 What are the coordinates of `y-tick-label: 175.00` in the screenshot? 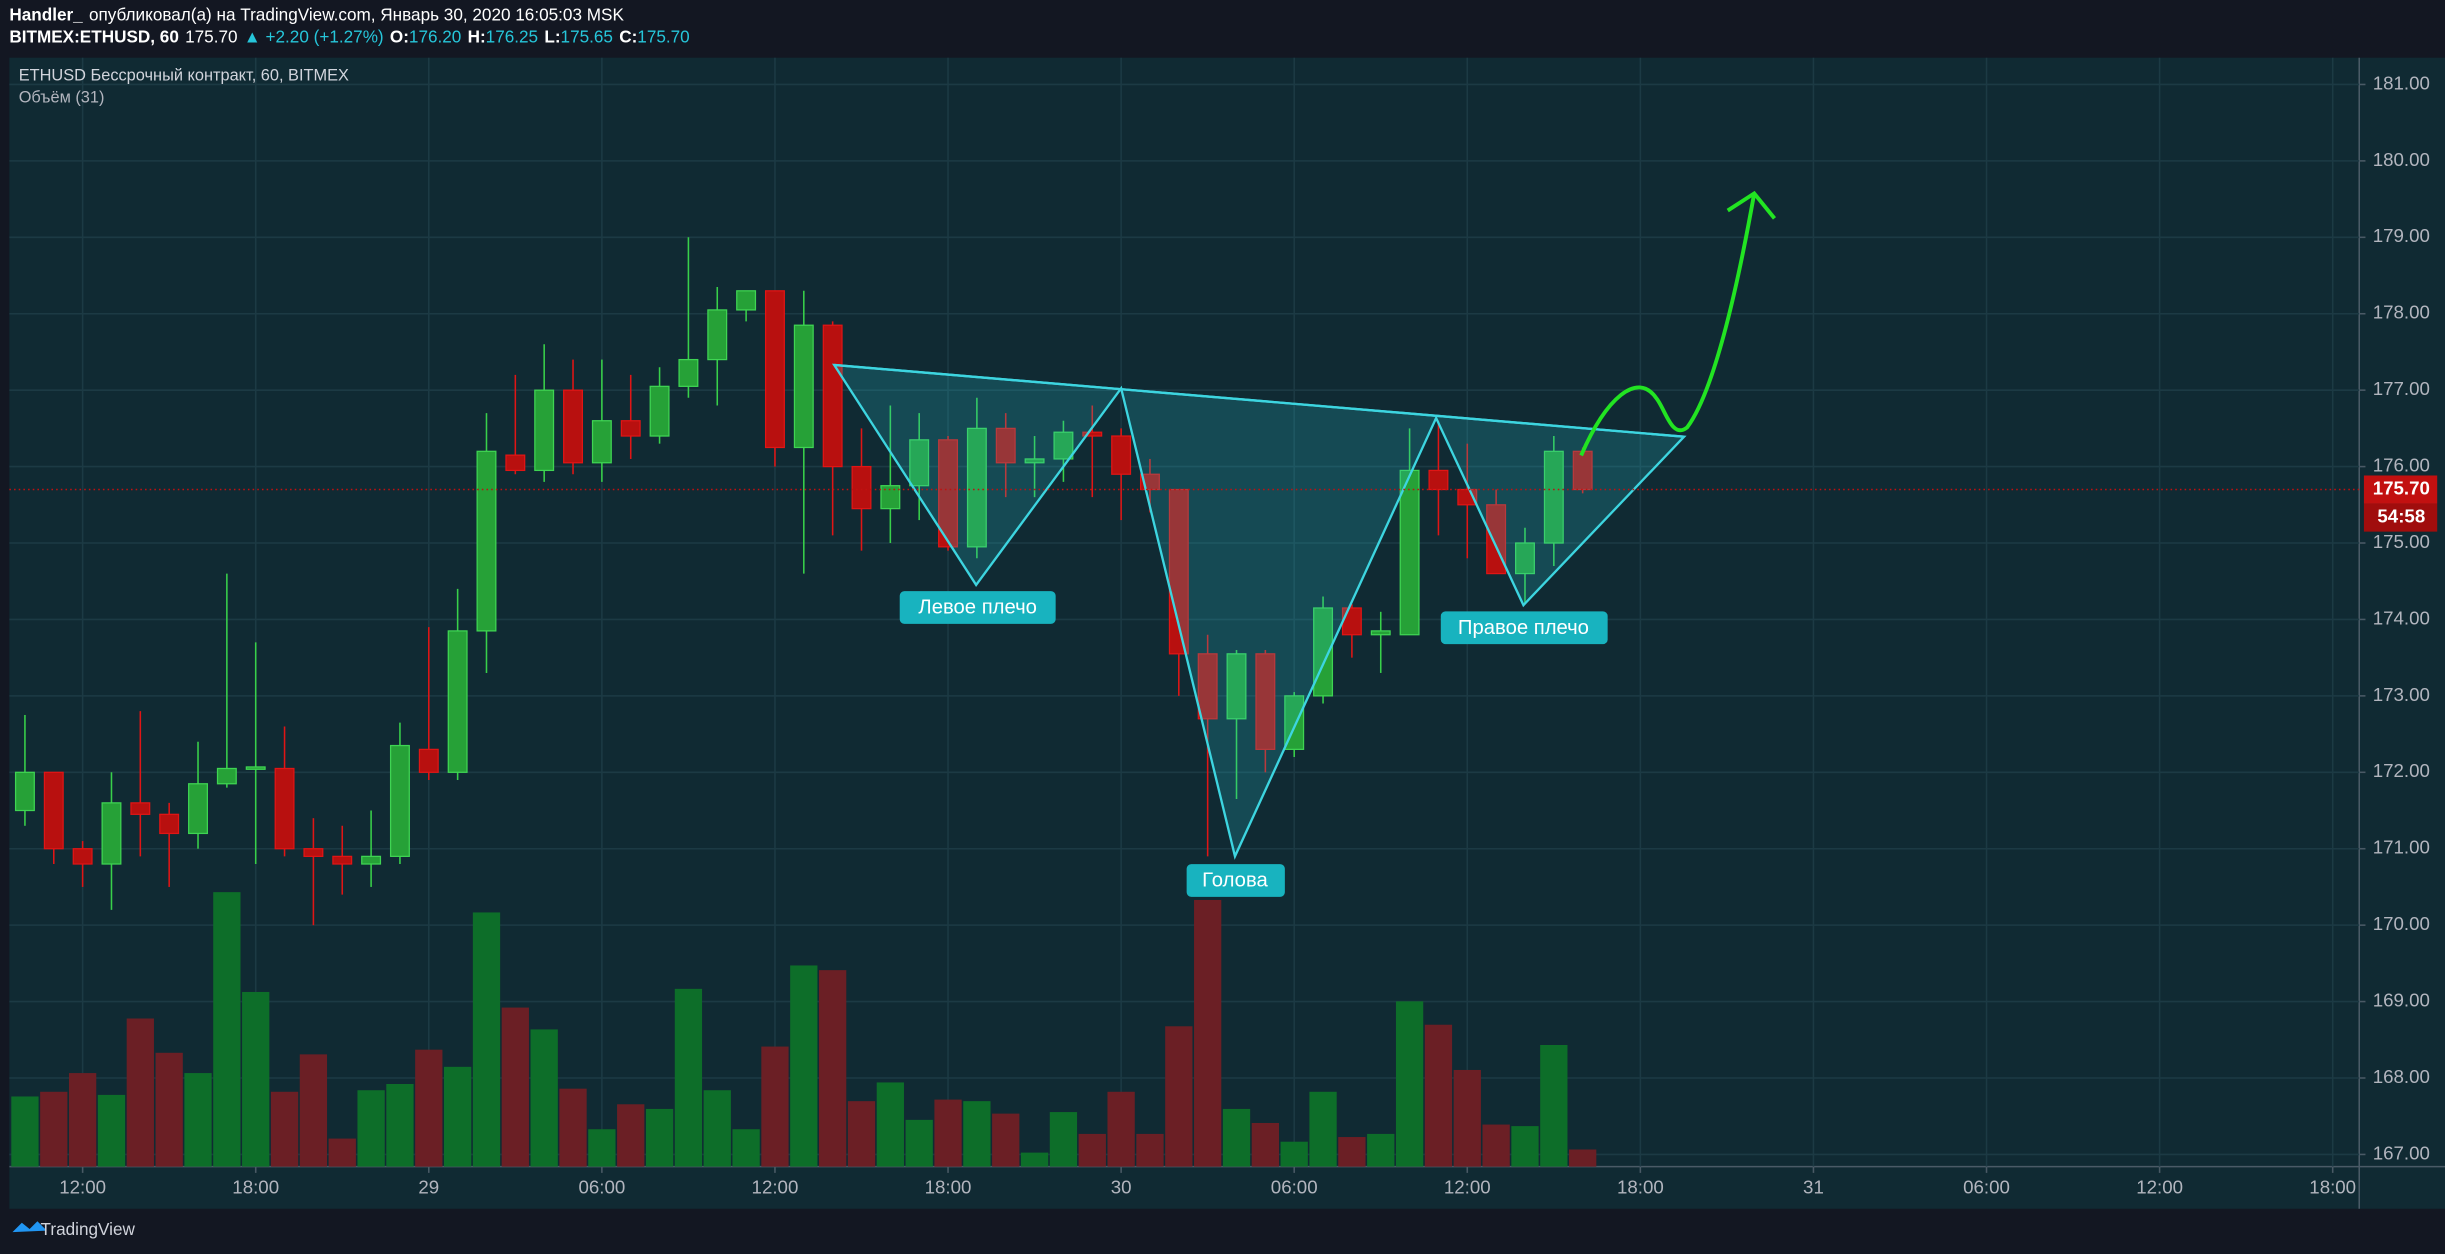 It's located at (2401, 541).